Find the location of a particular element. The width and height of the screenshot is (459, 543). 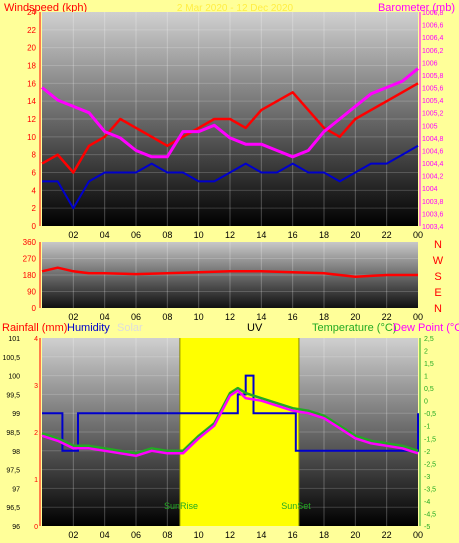

y-right-tick-label: 2 is located at coordinates (426, 352).